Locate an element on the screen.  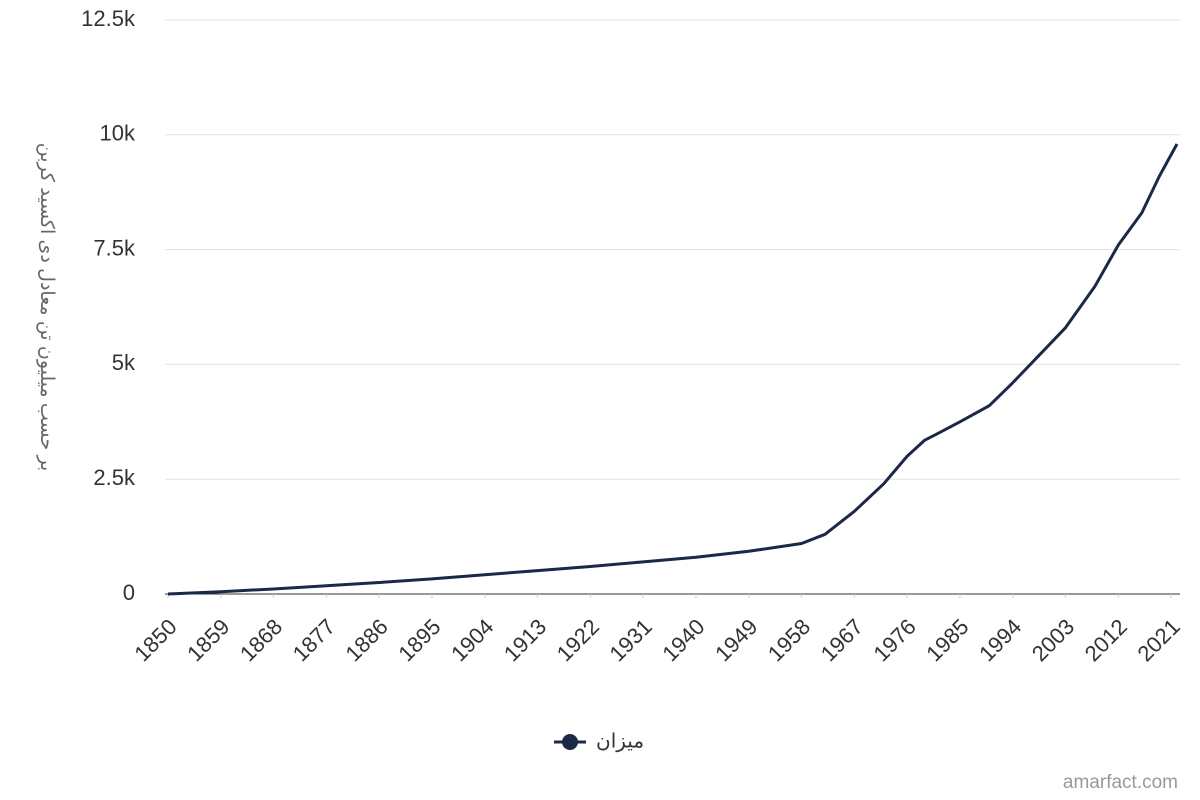
x-tick-label: 1850 is located at coordinates (155, 640).